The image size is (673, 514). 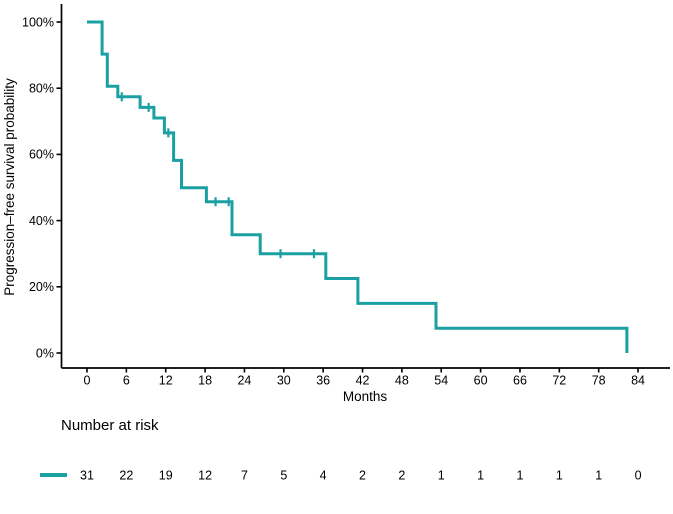 I want to click on risk-counts-row: 31 22 19 12 7 5 4 2 2 1 1 1 1 1 0, so click(x=361, y=476).